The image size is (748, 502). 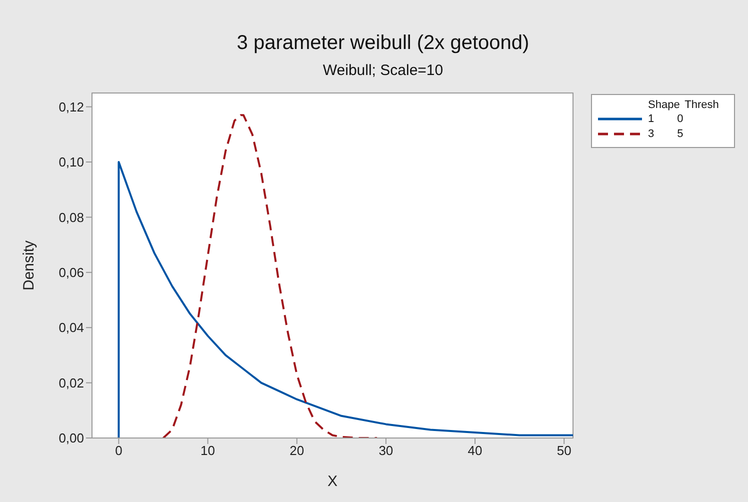 What do you see at coordinates (71, 272) in the screenshot?
I see `y-tick-label: 0,06` at bounding box center [71, 272].